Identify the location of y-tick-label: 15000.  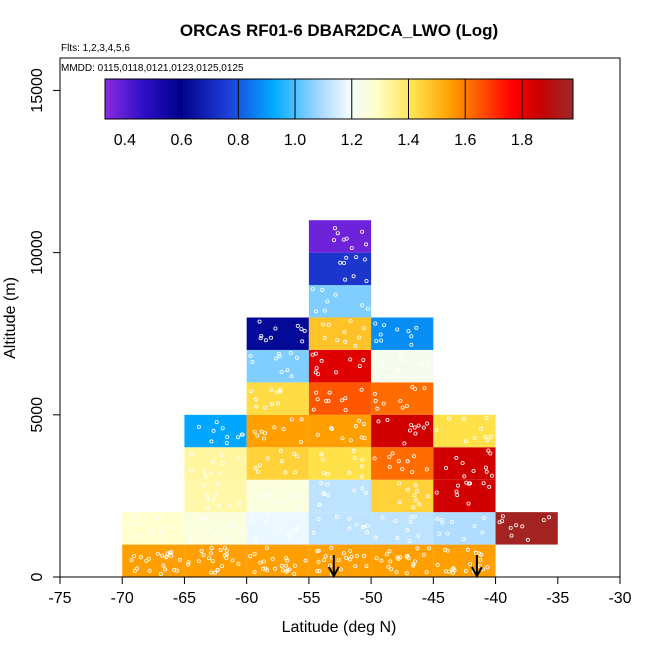
(37, 90).